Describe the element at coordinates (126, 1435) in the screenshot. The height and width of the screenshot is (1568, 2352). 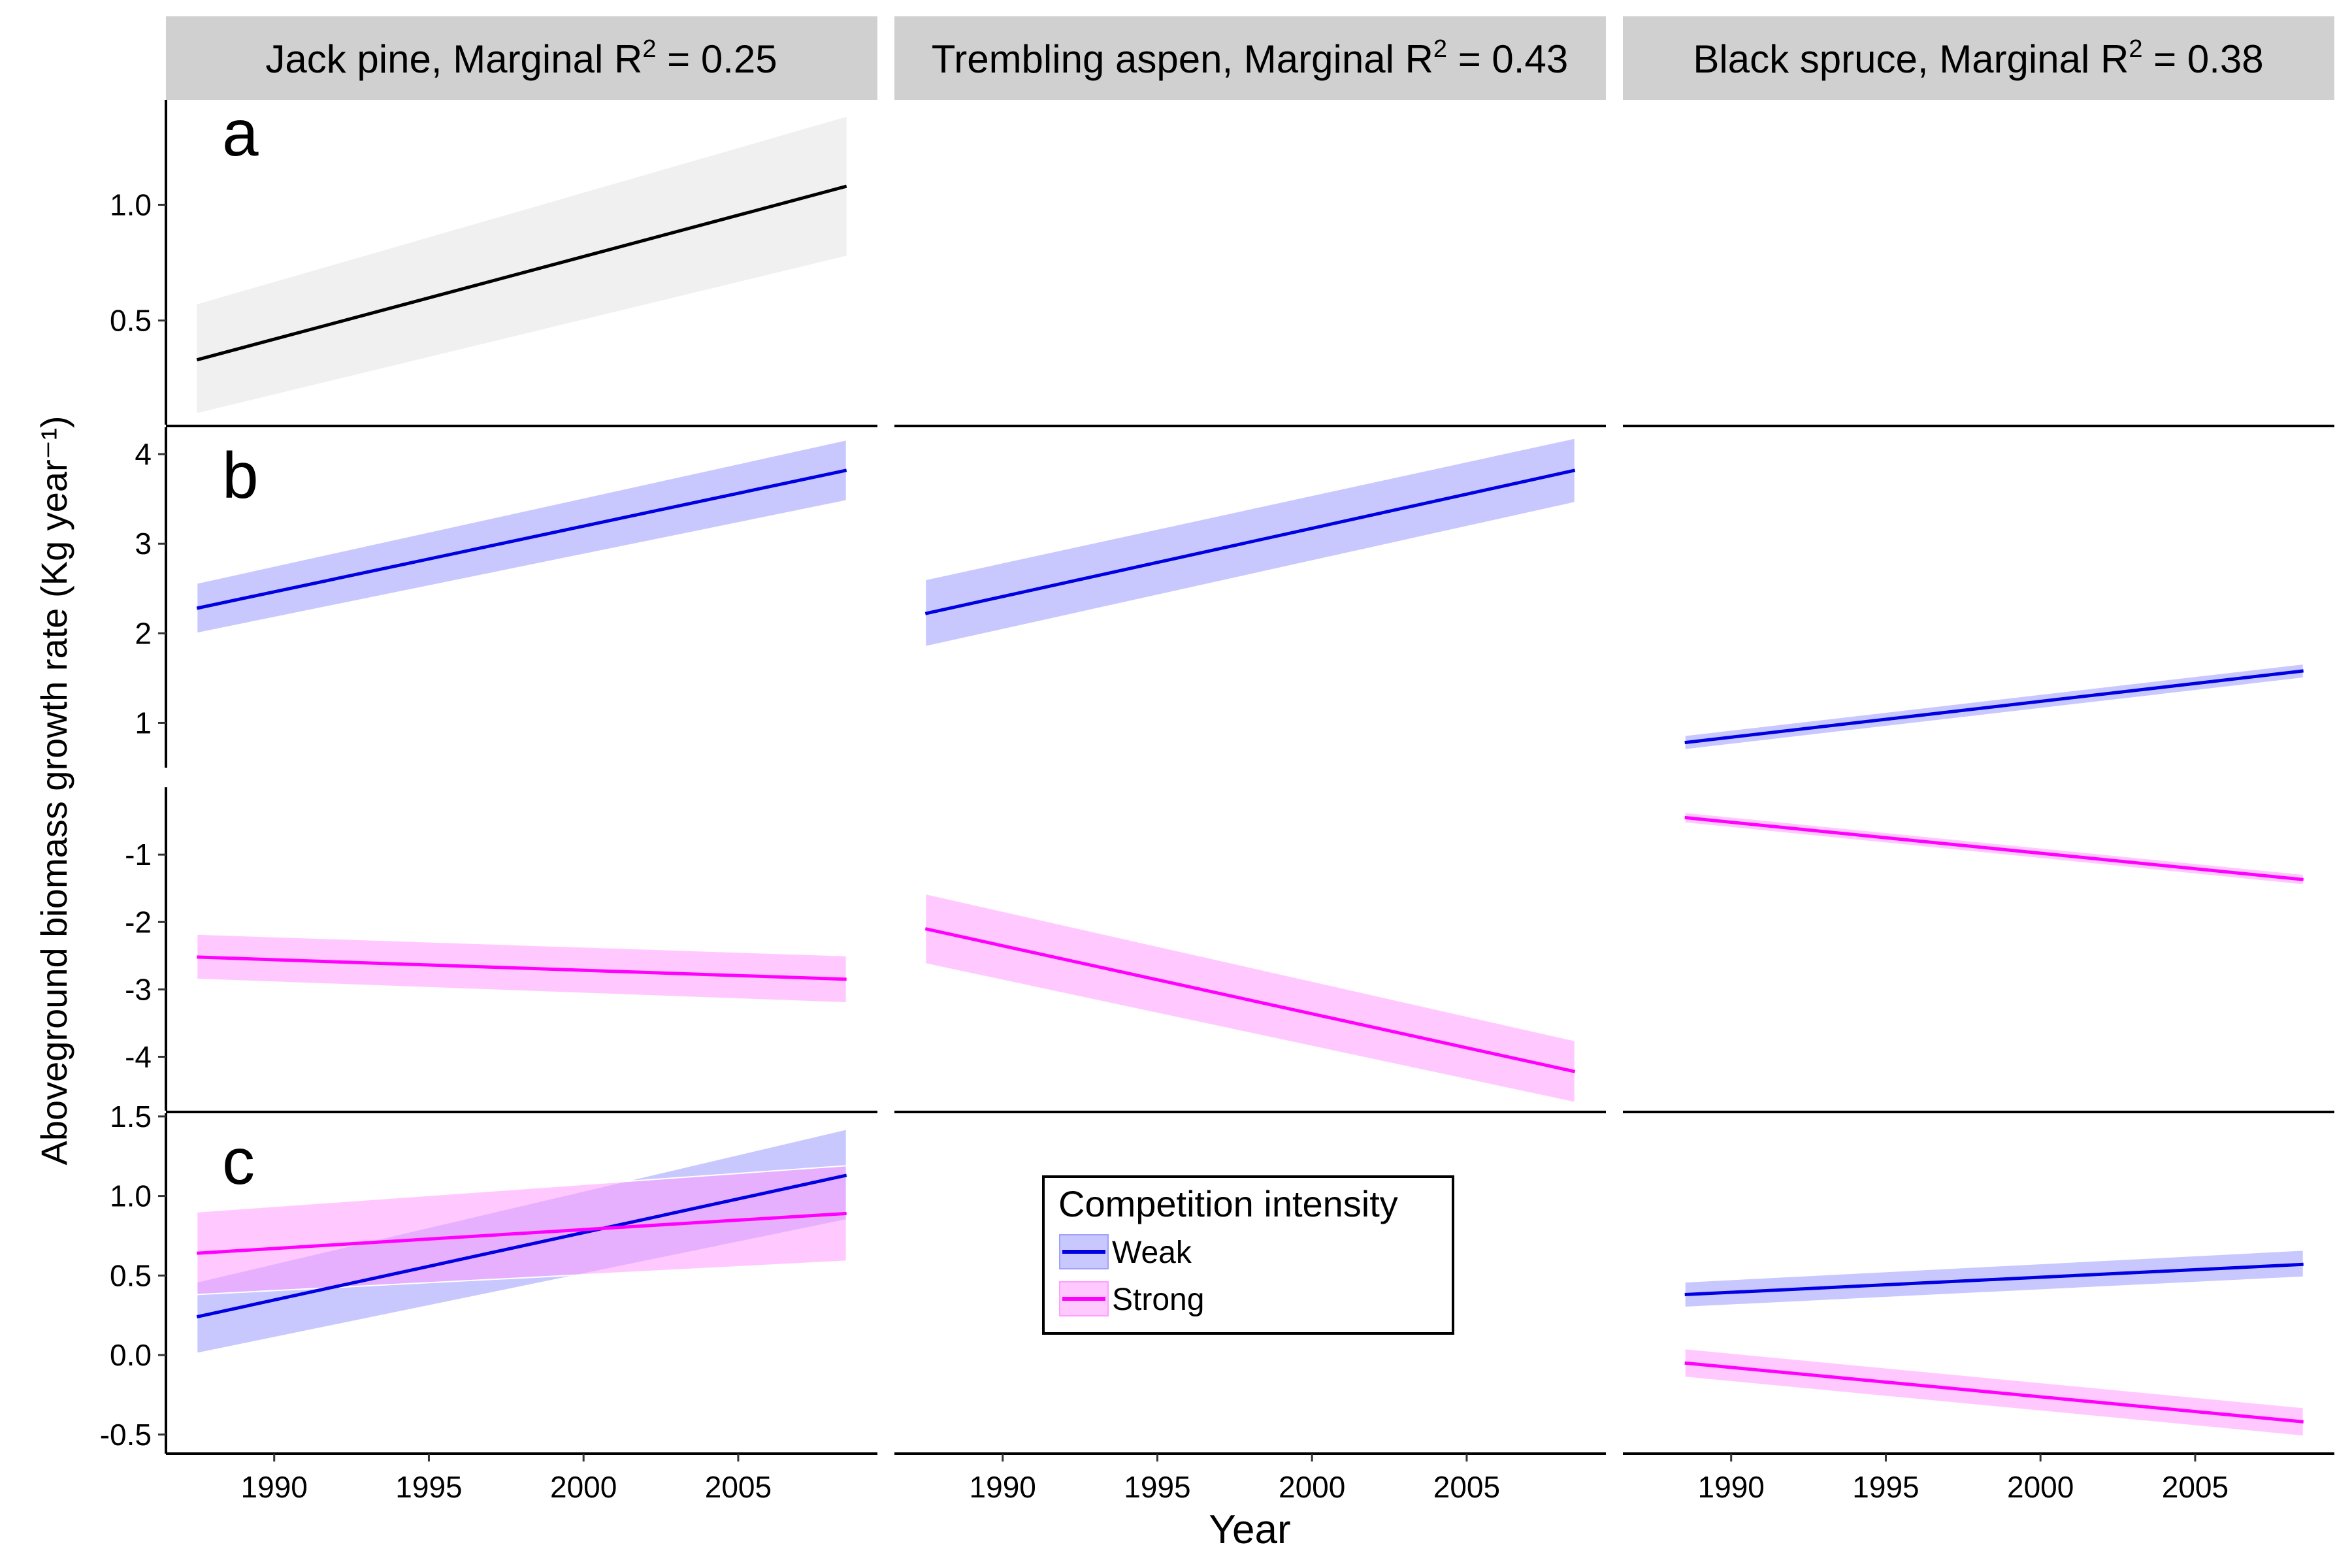
I see `y-tick-label: -0.5` at that location.